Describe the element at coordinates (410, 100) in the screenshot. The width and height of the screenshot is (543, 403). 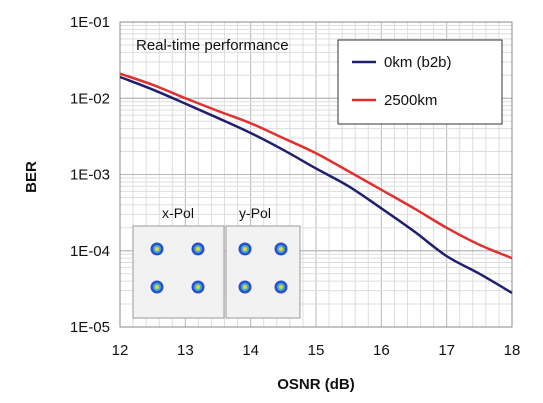
I see `legend-label-2500km: 2500km` at that location.